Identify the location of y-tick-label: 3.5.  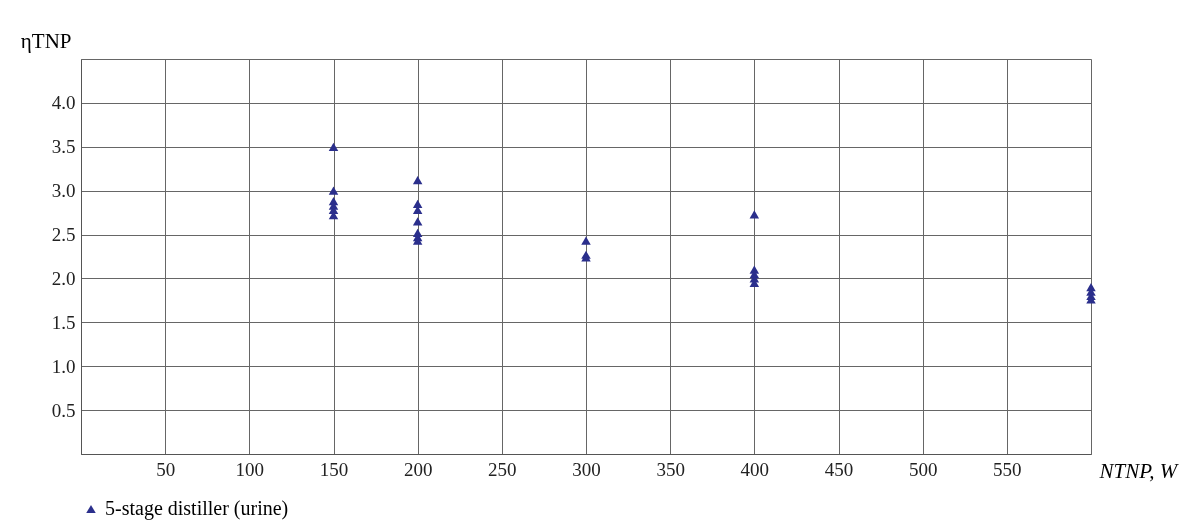
(63, 147).